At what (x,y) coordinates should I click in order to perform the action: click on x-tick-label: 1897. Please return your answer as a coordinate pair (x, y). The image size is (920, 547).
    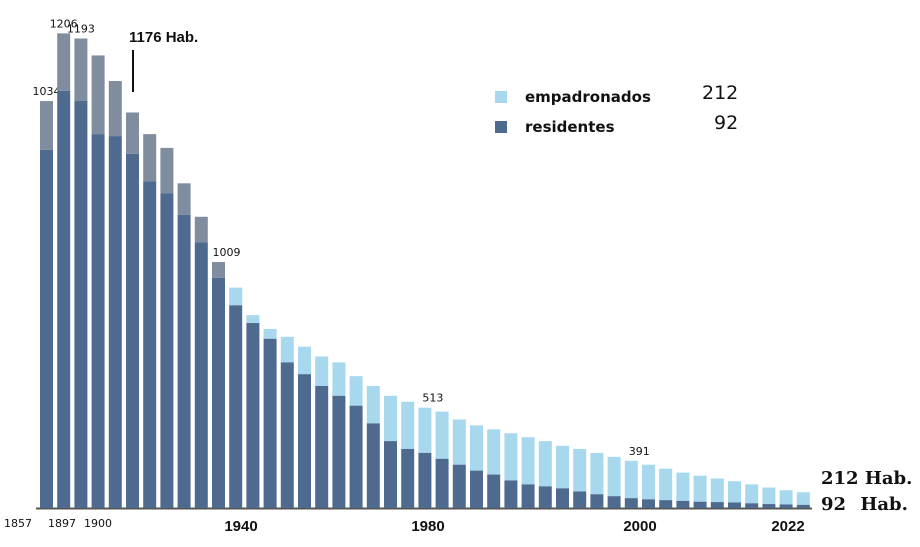
    Looking at the image, I should click on (62, 523).